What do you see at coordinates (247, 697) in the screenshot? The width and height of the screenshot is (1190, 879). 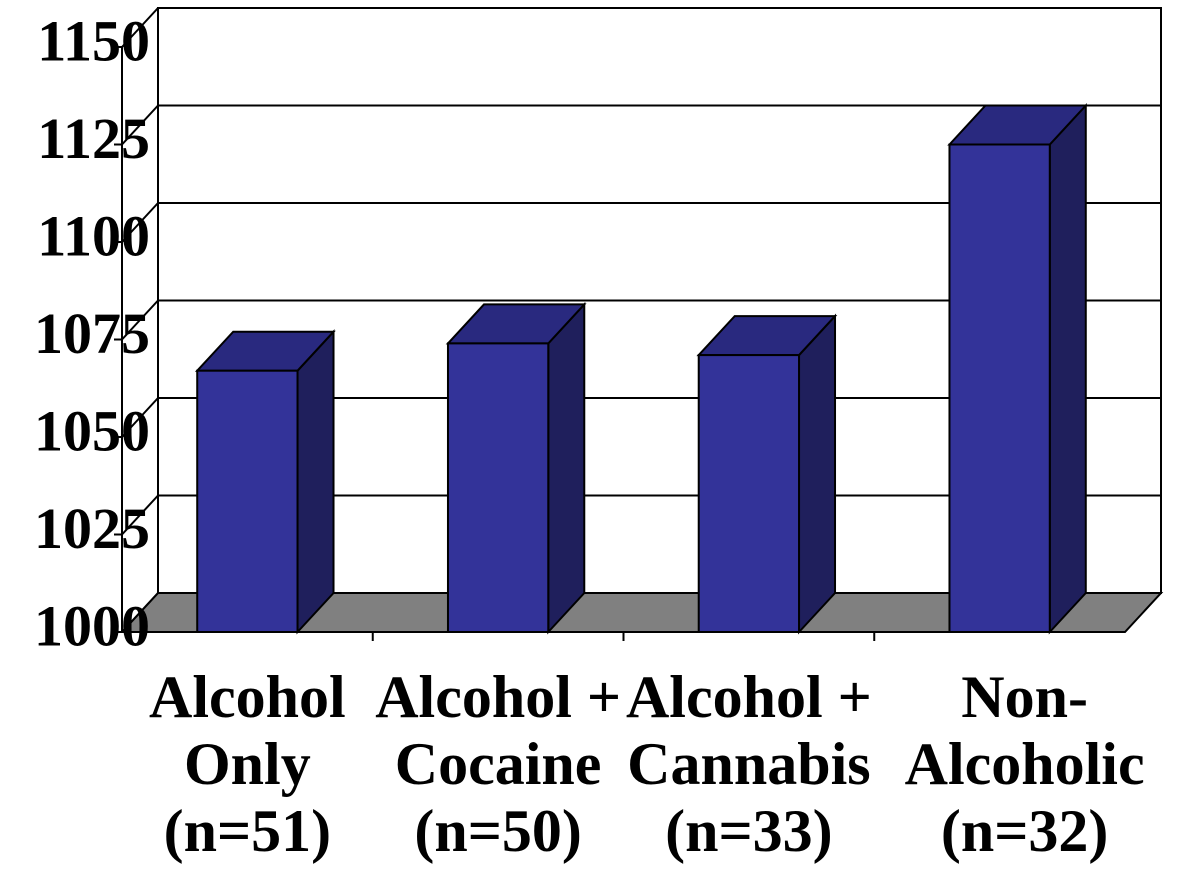 I see `x-tick-label: Alcohol` at bounding box center [247, 697].